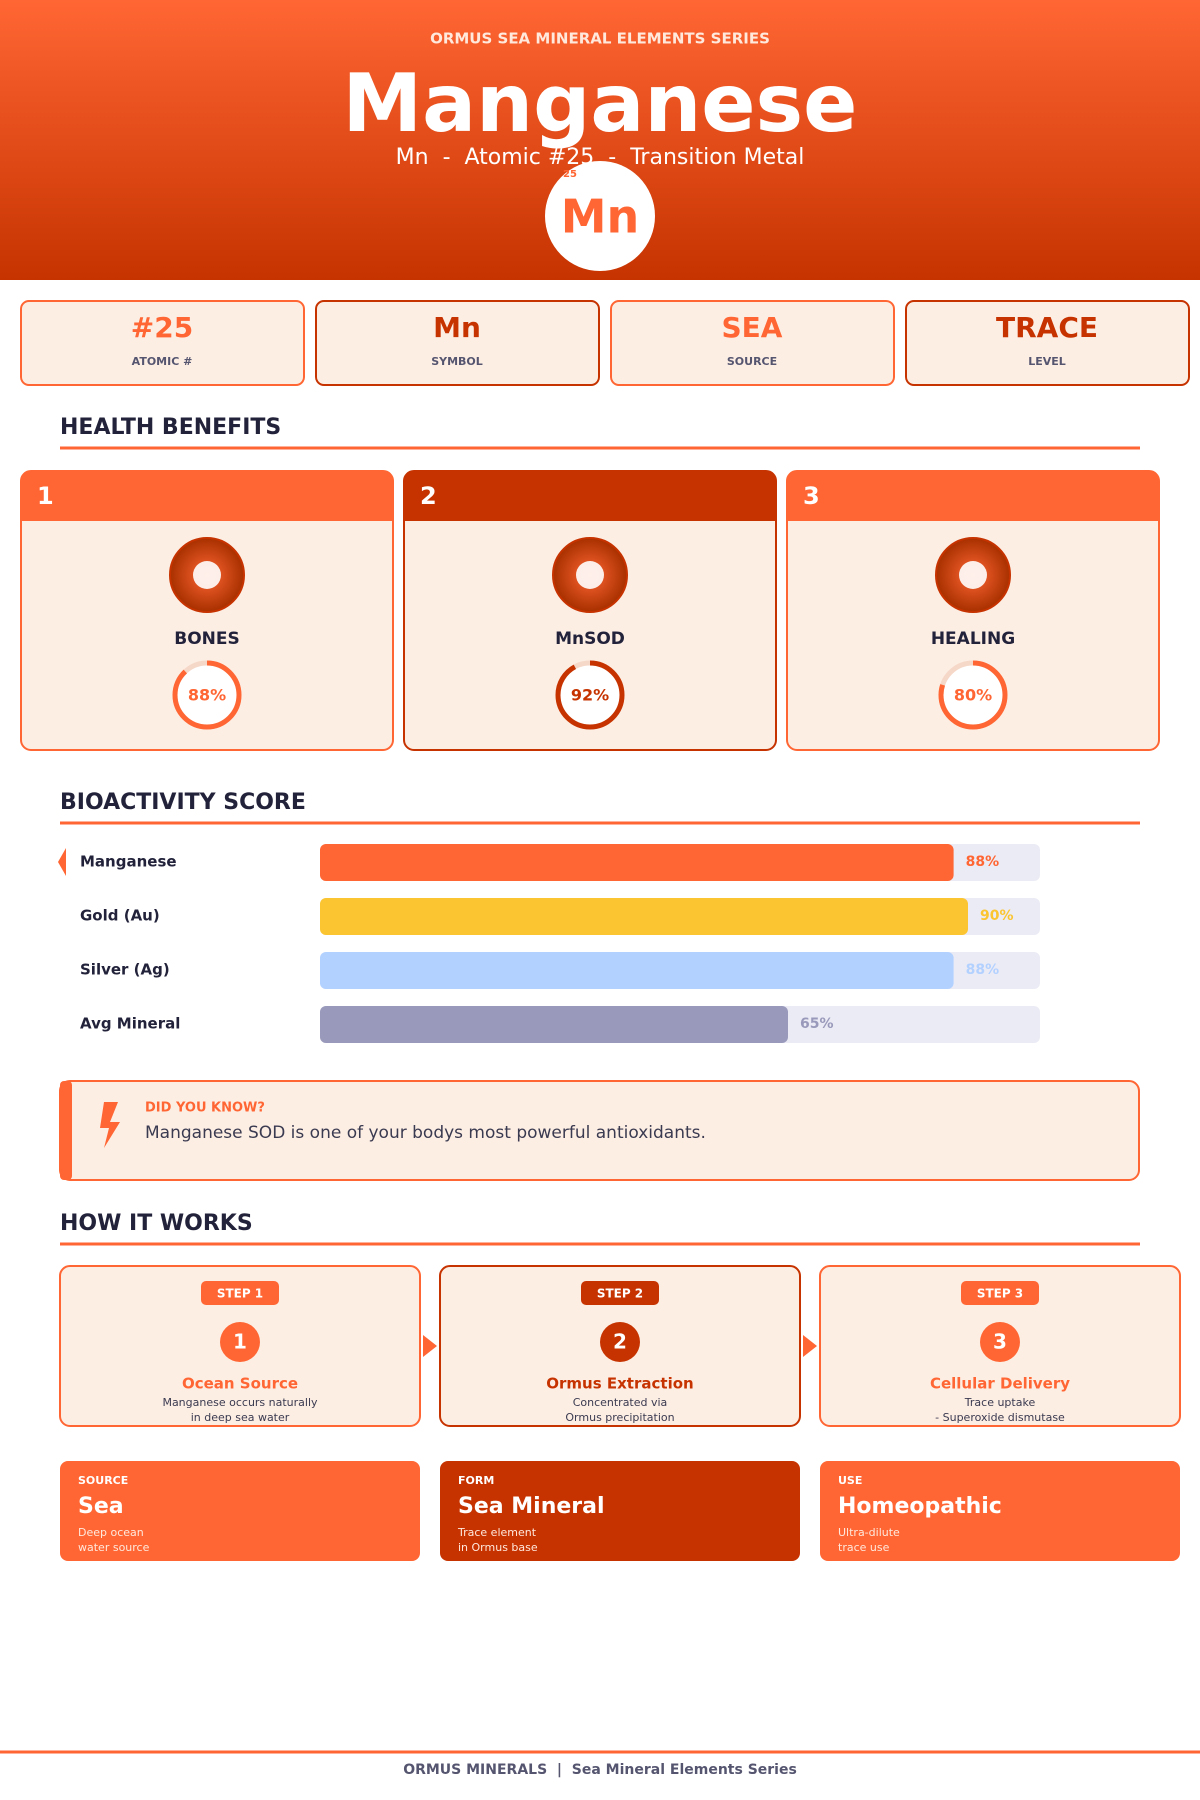 Image resolution: width=1200 pixels, height=1800 pixels. What do you see at coordinates (497, 1532) in the screenshot?
I see `info-desc: Trace element` at bounding box center [497, 1532].